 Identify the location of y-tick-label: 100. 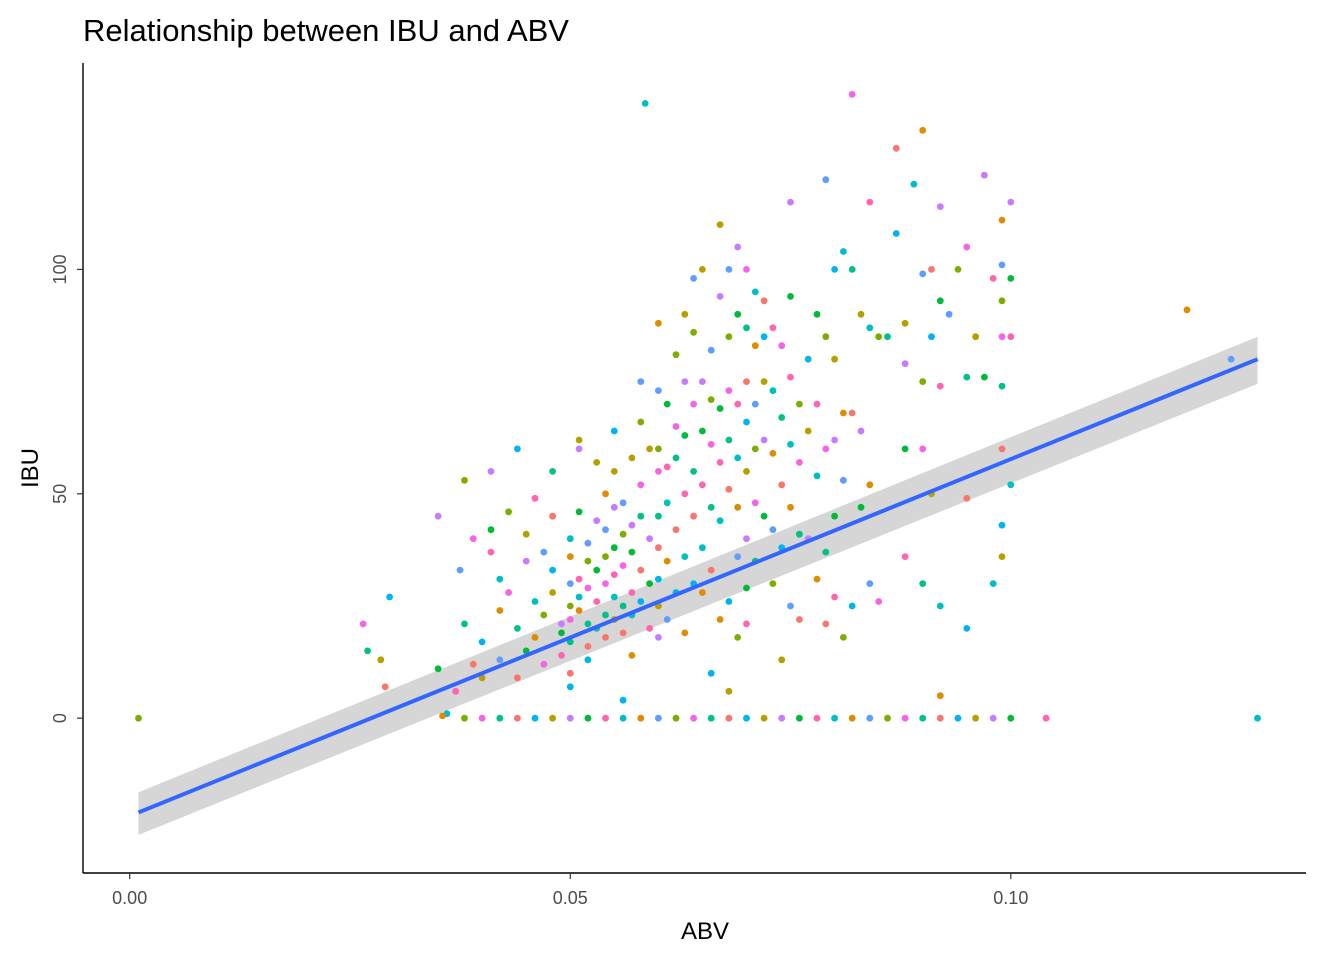
(60, 269).